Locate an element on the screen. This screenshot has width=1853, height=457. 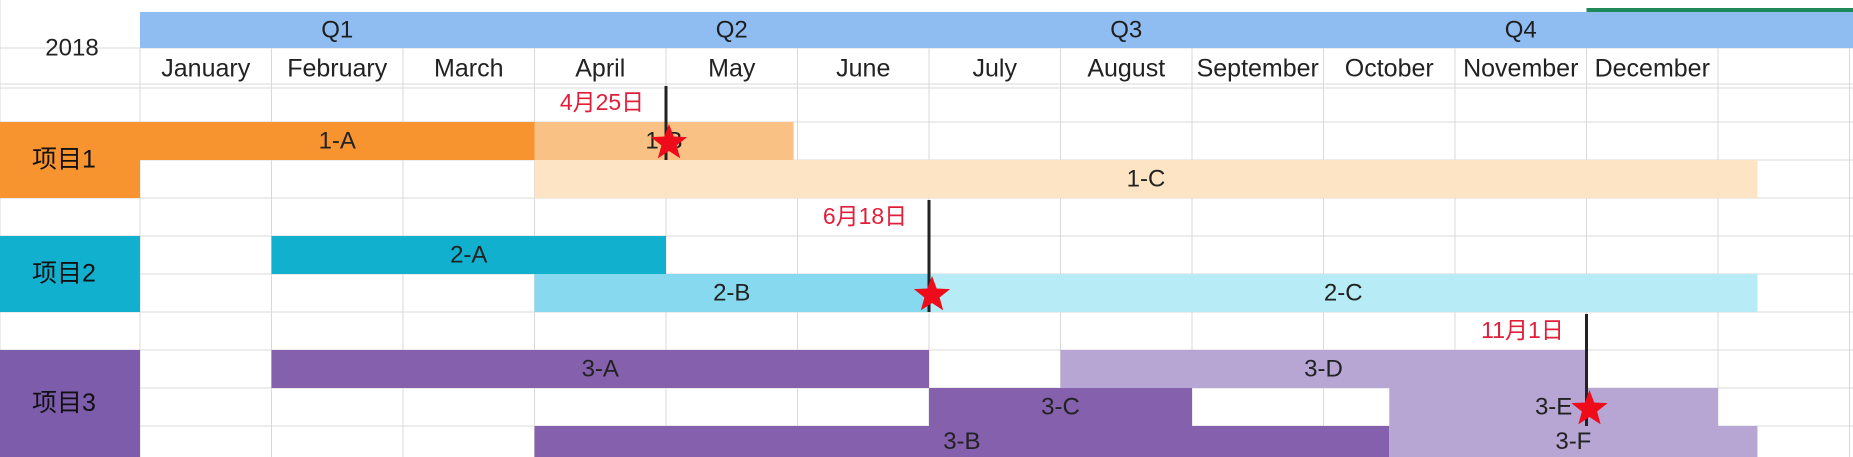
month-label-april: April is located at coordinates (600, 69).